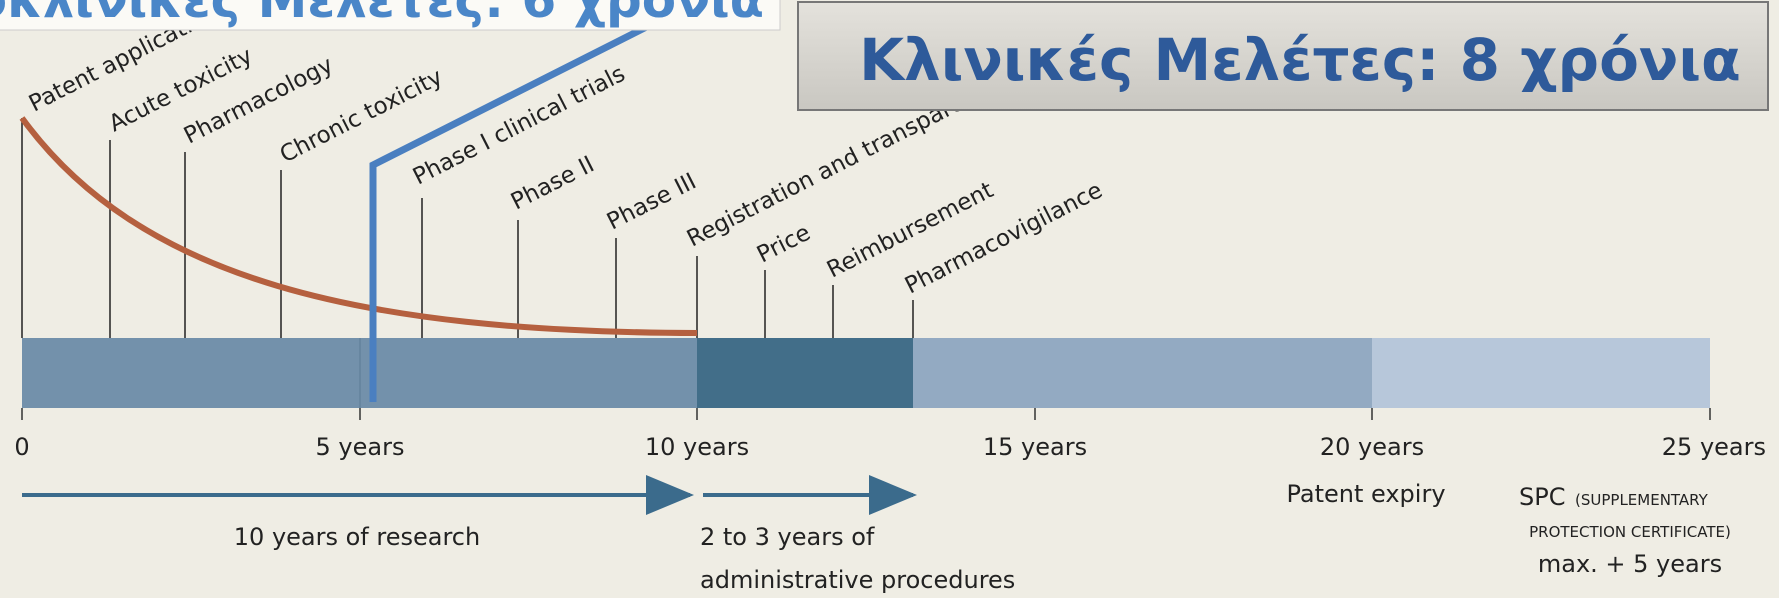  I want to click on axis-label: 20 years, so click(1372, 447).